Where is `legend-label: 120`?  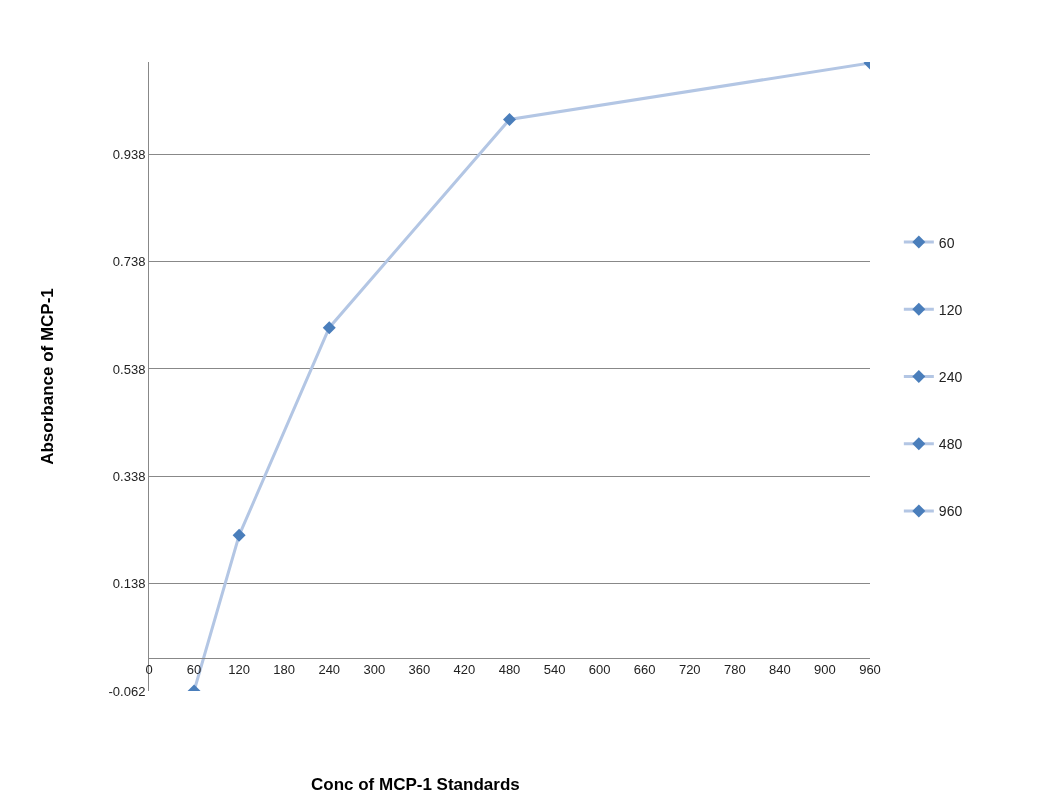 legend-label: 120 is located at coordinates (950, 309).